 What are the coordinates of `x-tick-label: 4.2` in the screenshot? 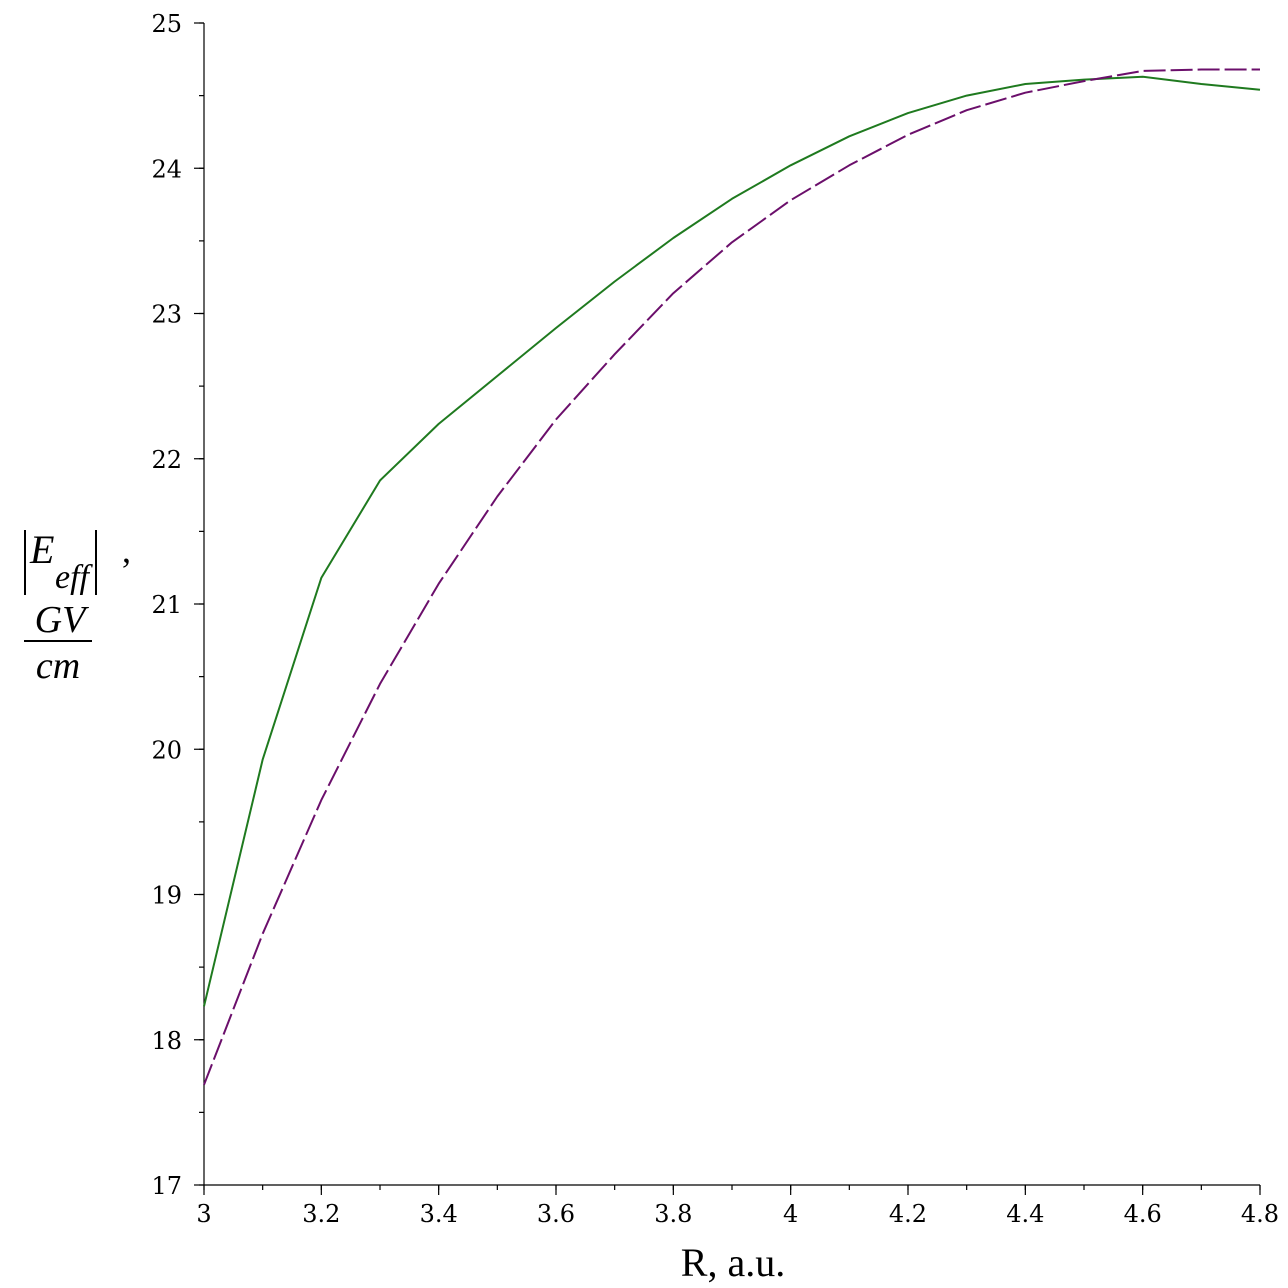 It's located at (908, 1214).